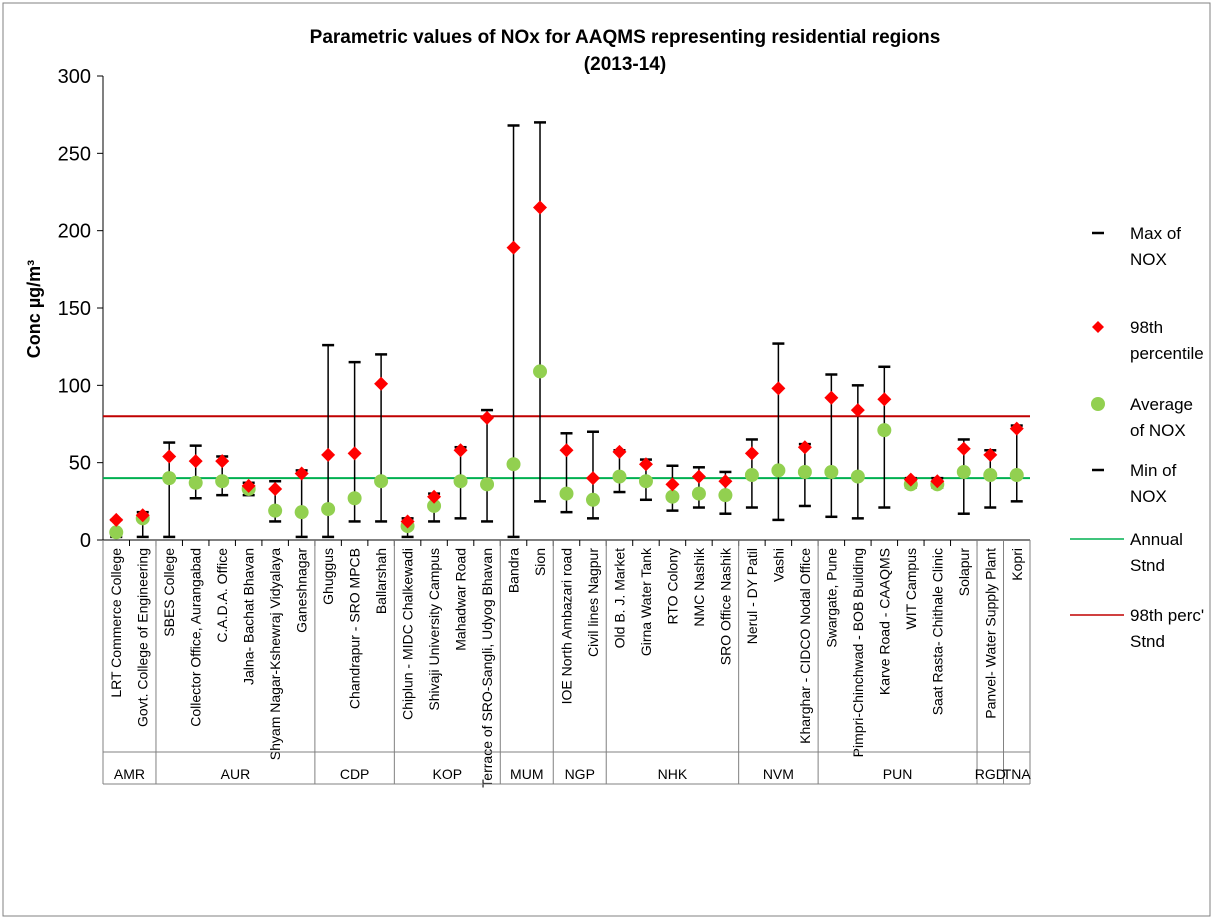  What do you see at coordinates (74, 309) in the screenshot?
I see `y-tick-label: 150` at bounding box center [74, 309].